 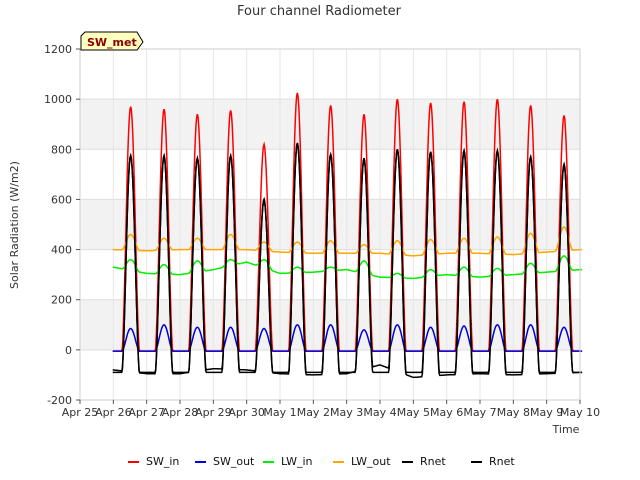 I want to click on x-tick-label: Apr 25, so click(x=80, y=412).